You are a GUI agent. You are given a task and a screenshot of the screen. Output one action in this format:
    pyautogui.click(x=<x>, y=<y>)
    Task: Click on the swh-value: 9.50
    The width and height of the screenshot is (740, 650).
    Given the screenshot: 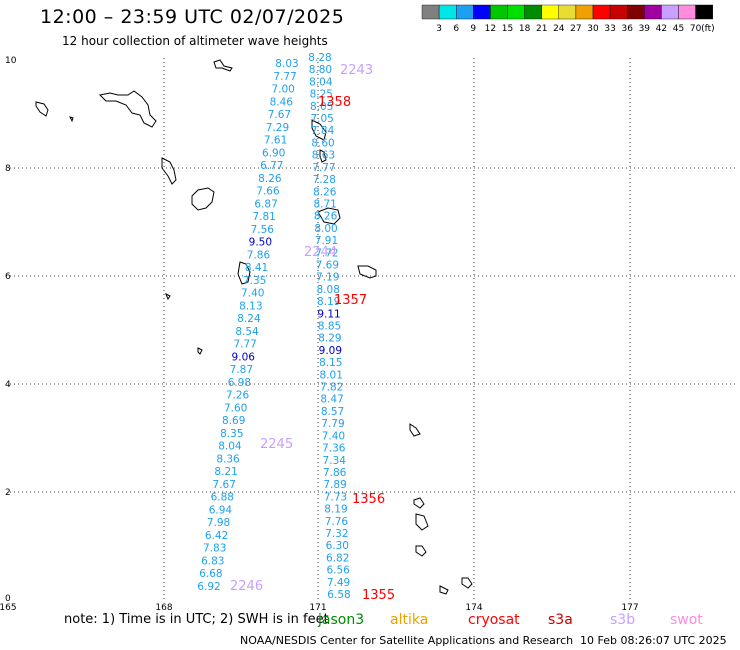 What is the action you would take?
    pyautogui.click(x=260, y=243)
    